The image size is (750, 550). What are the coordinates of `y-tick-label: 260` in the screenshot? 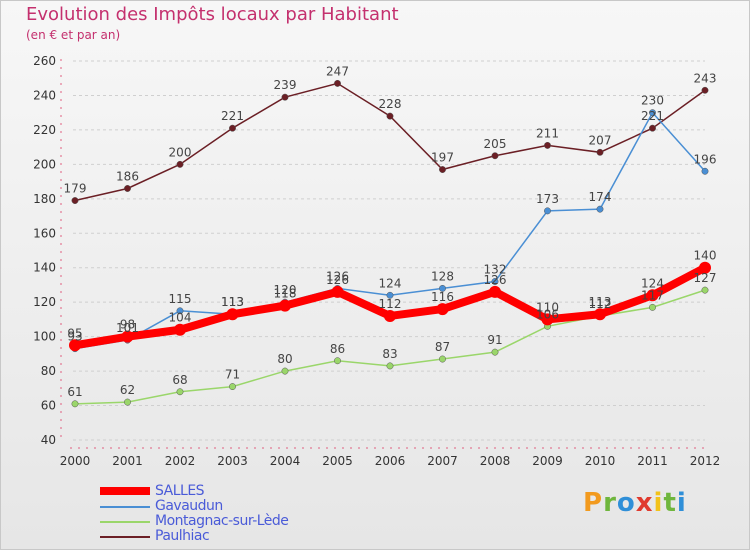 It's located at (44, 61).